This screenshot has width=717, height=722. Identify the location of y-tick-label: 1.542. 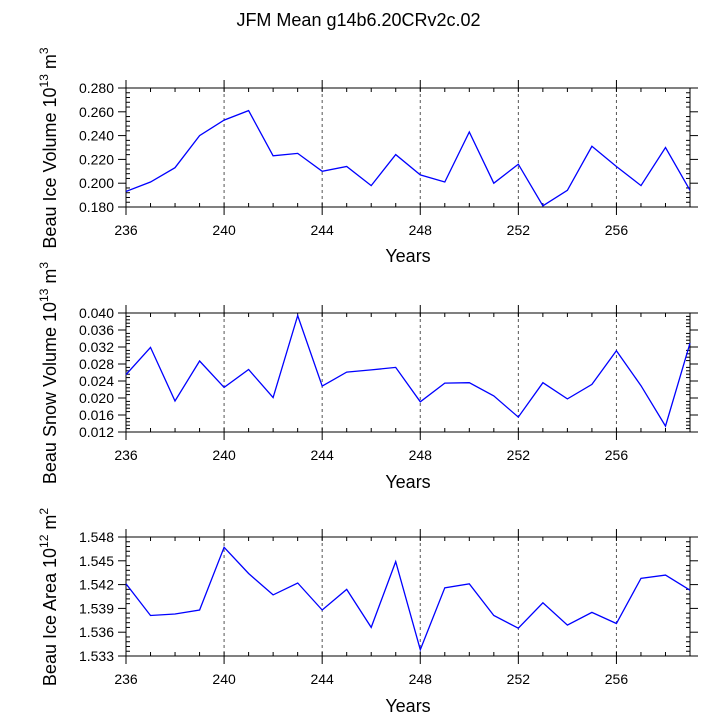
(96, 585).